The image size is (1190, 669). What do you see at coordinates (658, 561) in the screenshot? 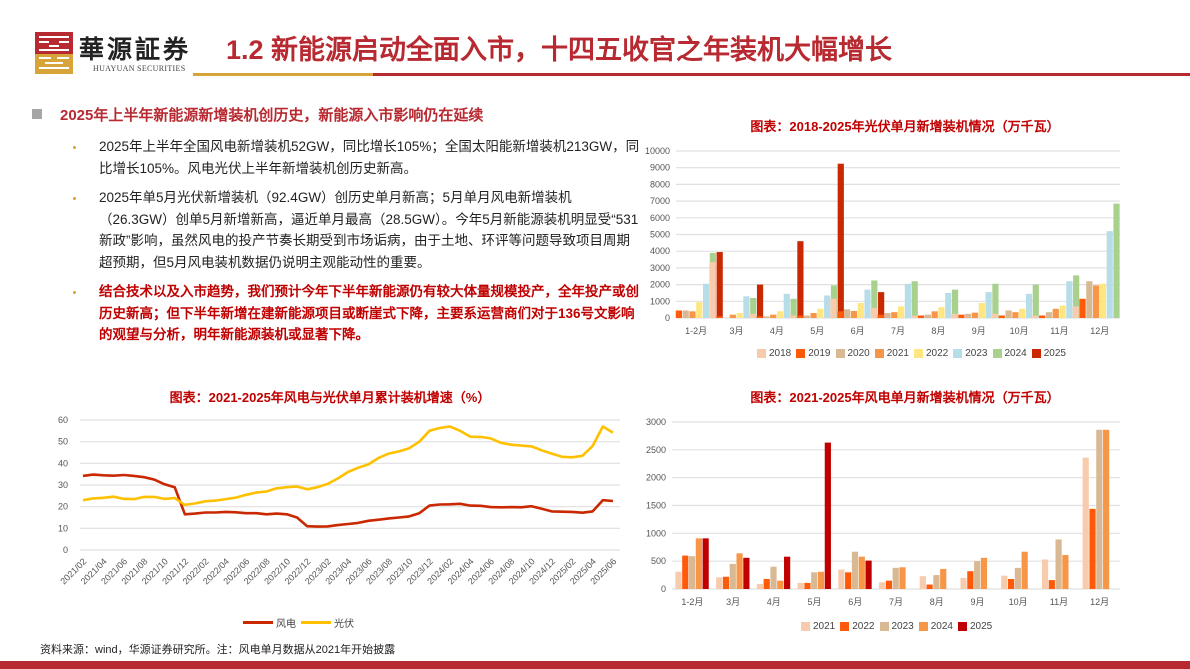
I see `y-tick-label: 500` at bounding box center [658, 561].